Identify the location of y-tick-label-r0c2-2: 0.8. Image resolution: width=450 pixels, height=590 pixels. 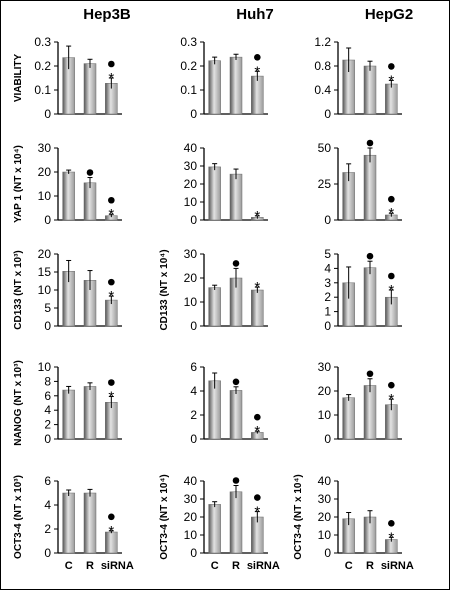
(322, 66).